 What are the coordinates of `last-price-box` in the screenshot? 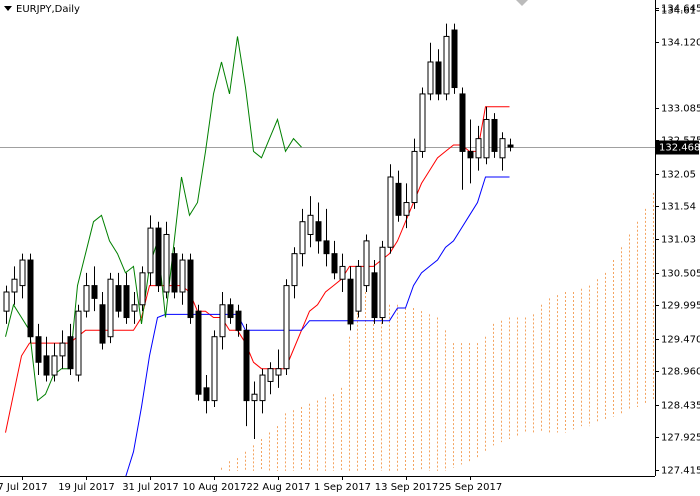 It's located at (677, 147).